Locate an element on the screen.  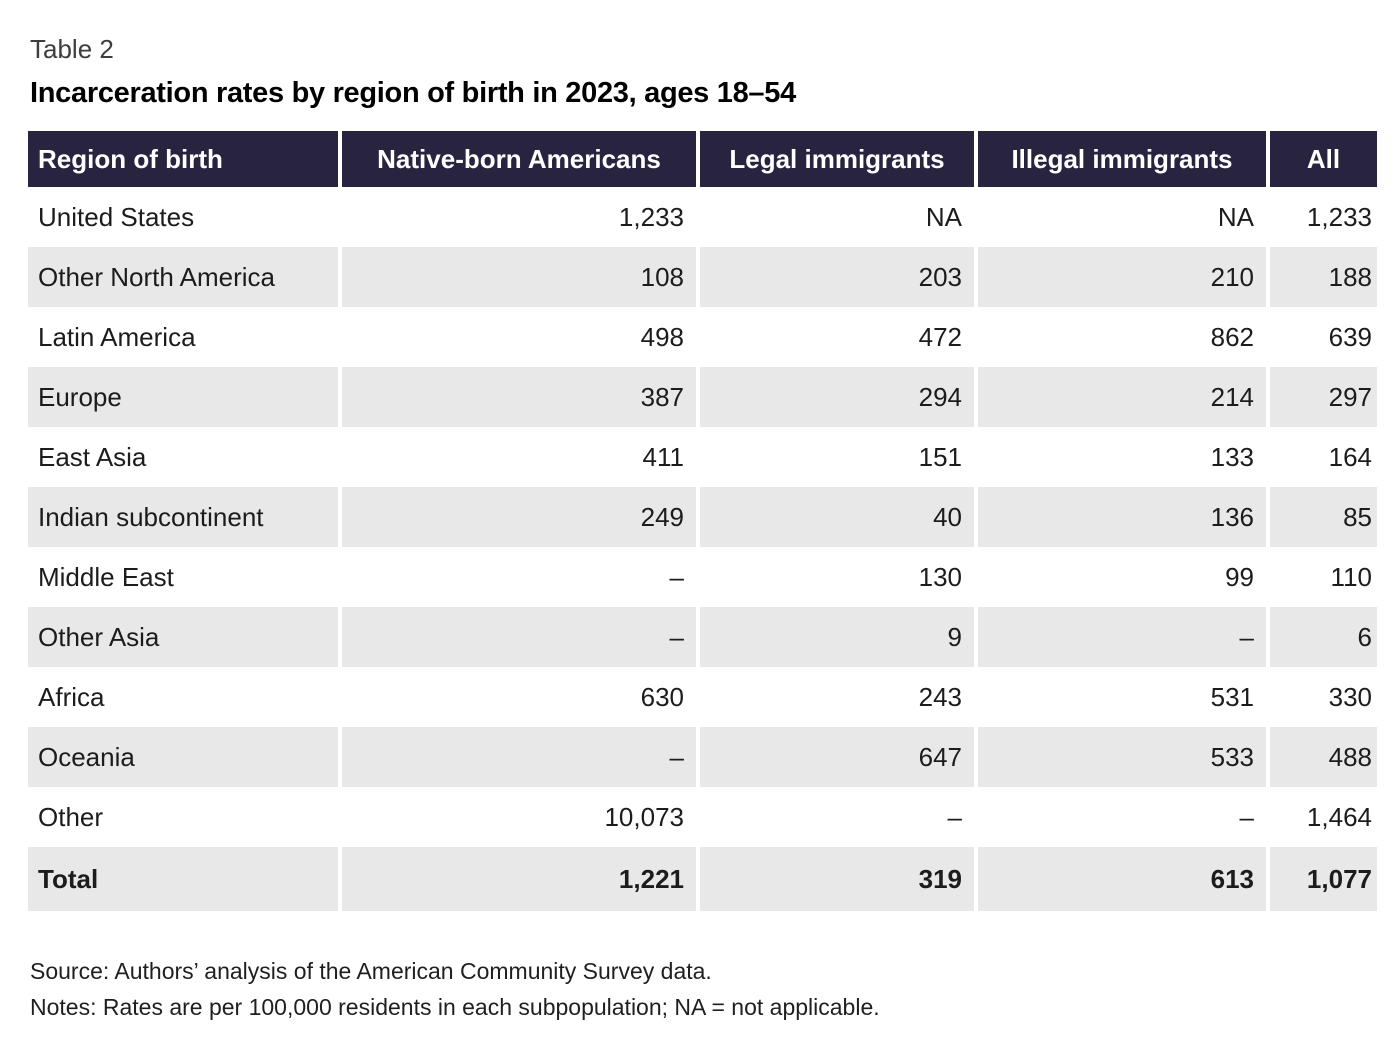
value-cell: 188 is located at coordinates (1323, 277).